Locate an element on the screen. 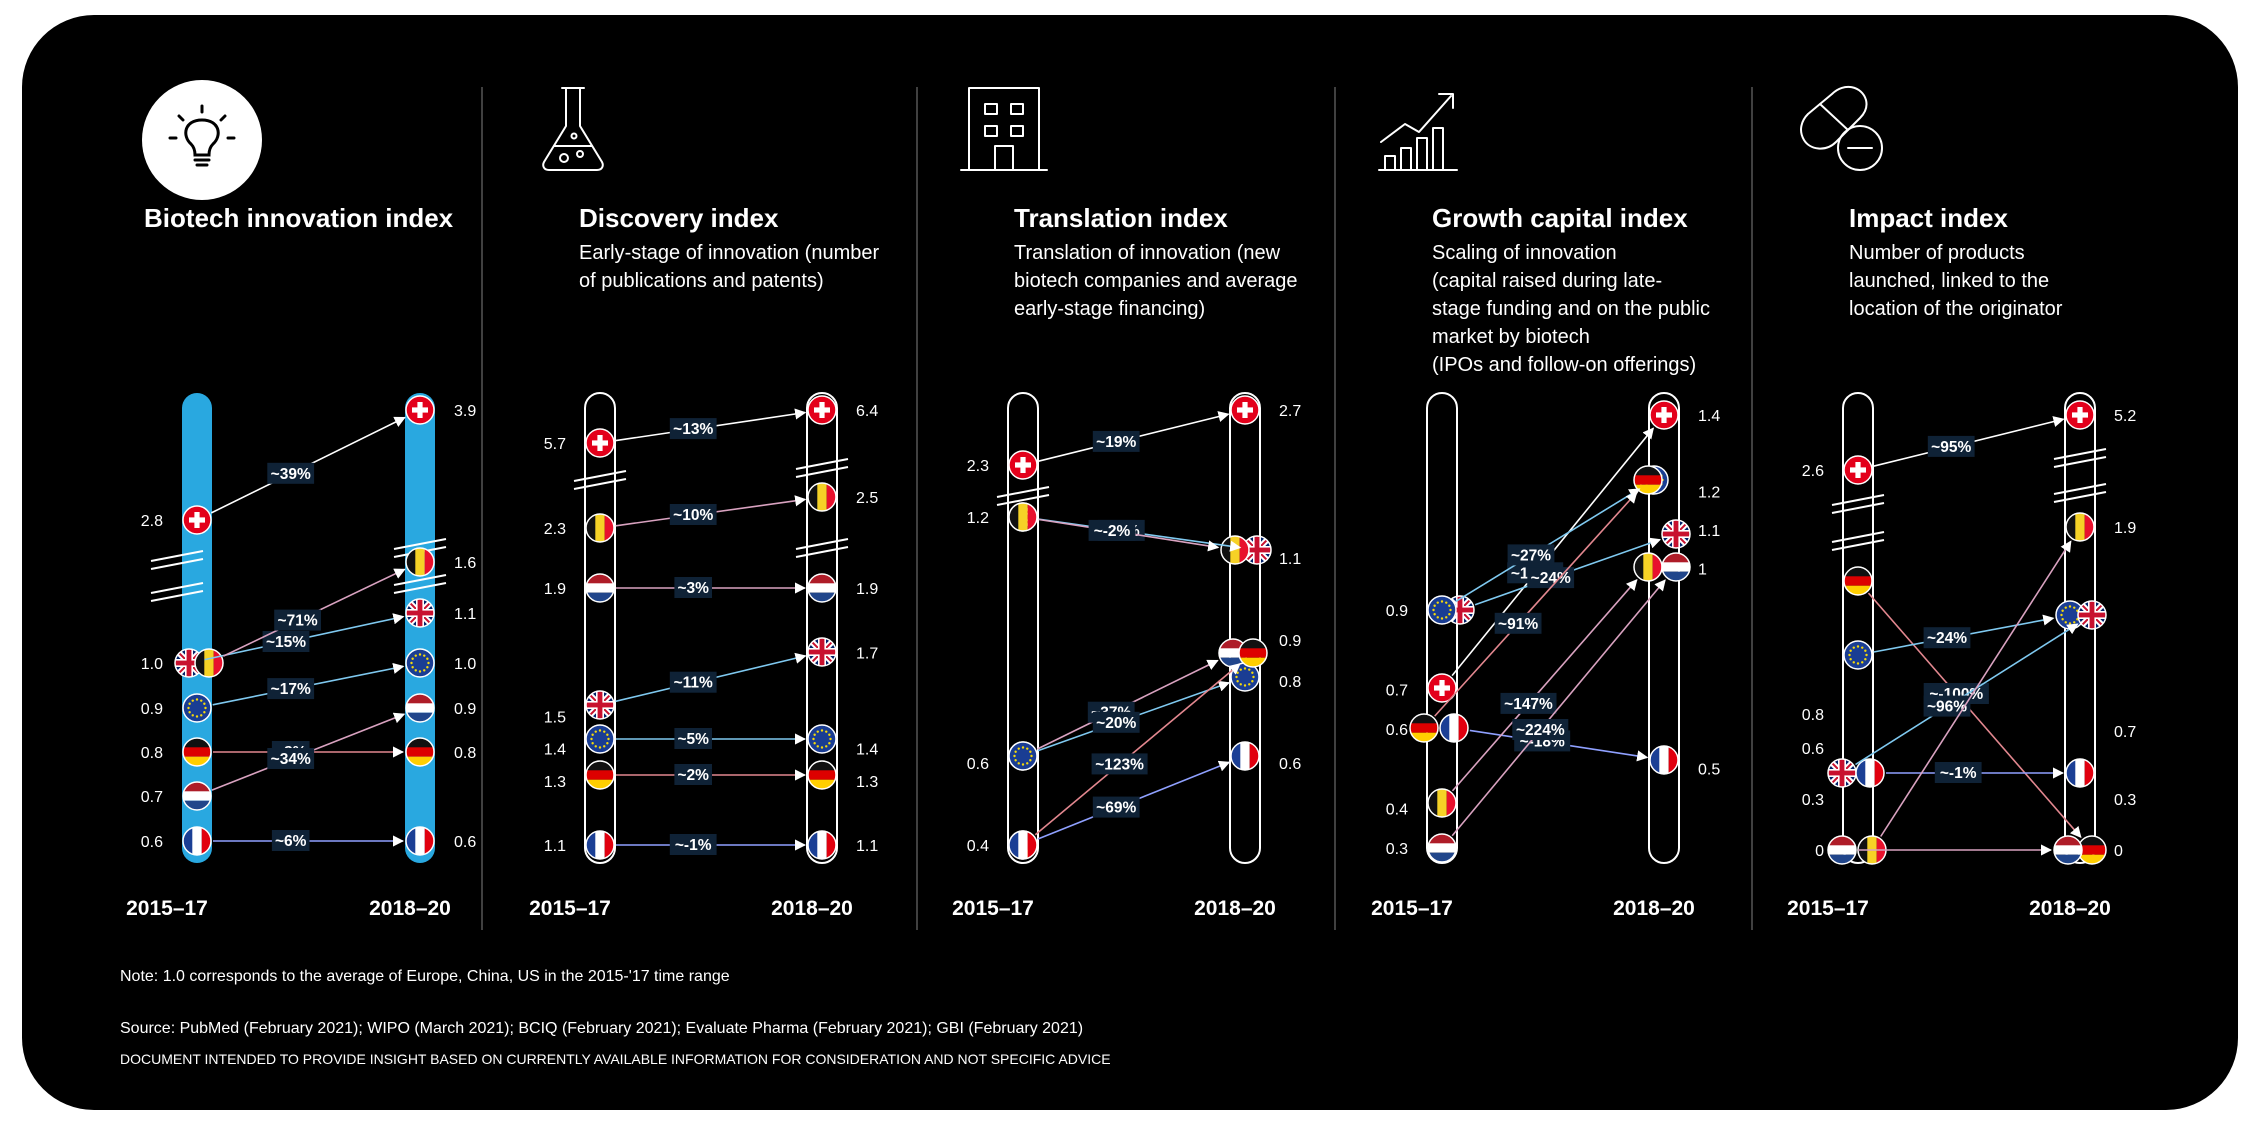 The width and height of the screenshot is (2250, 1128). value-label-left: 5.7 is located at coordinates (555, 444).